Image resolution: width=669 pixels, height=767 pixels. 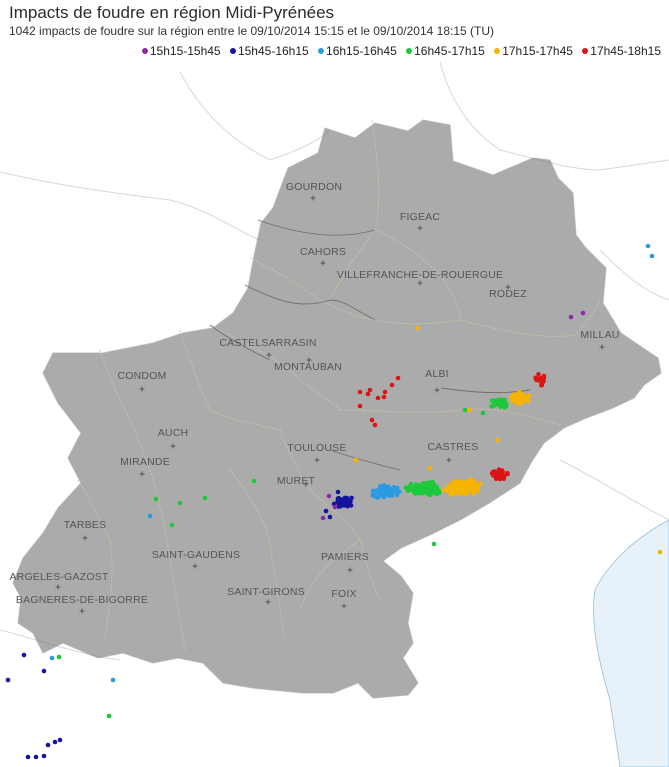 I want to click on legend-label: 15h15-15h45, so click(x=185, y=51).